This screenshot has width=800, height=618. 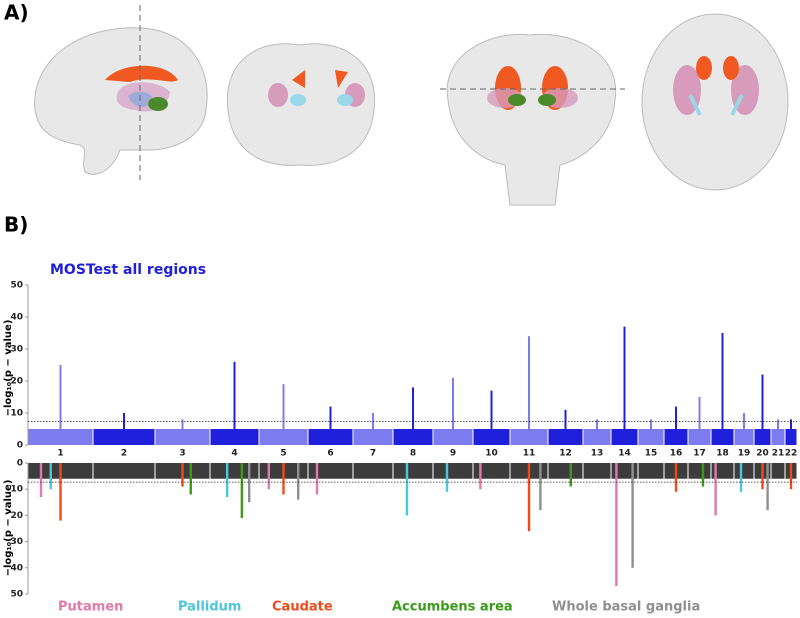 What do you see at coordinates (124, 454) in the screenshot?
I see `x-tick-label: 2` at bounding box center [124, 454].